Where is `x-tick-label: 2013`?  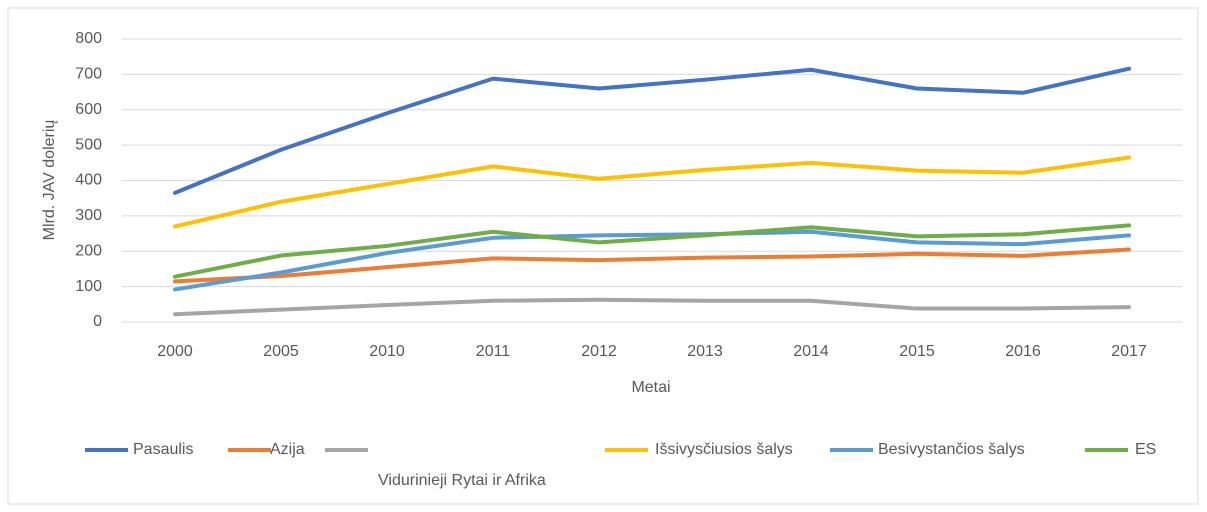 x-tick-label: 2013 is located at coordinates (705, 351).